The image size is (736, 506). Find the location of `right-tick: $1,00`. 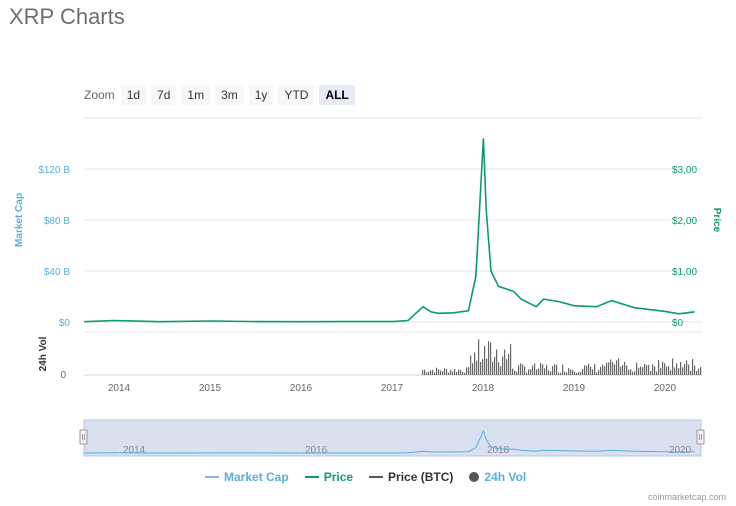

right-tick: $1,00 is located at coordinates (684, 272).